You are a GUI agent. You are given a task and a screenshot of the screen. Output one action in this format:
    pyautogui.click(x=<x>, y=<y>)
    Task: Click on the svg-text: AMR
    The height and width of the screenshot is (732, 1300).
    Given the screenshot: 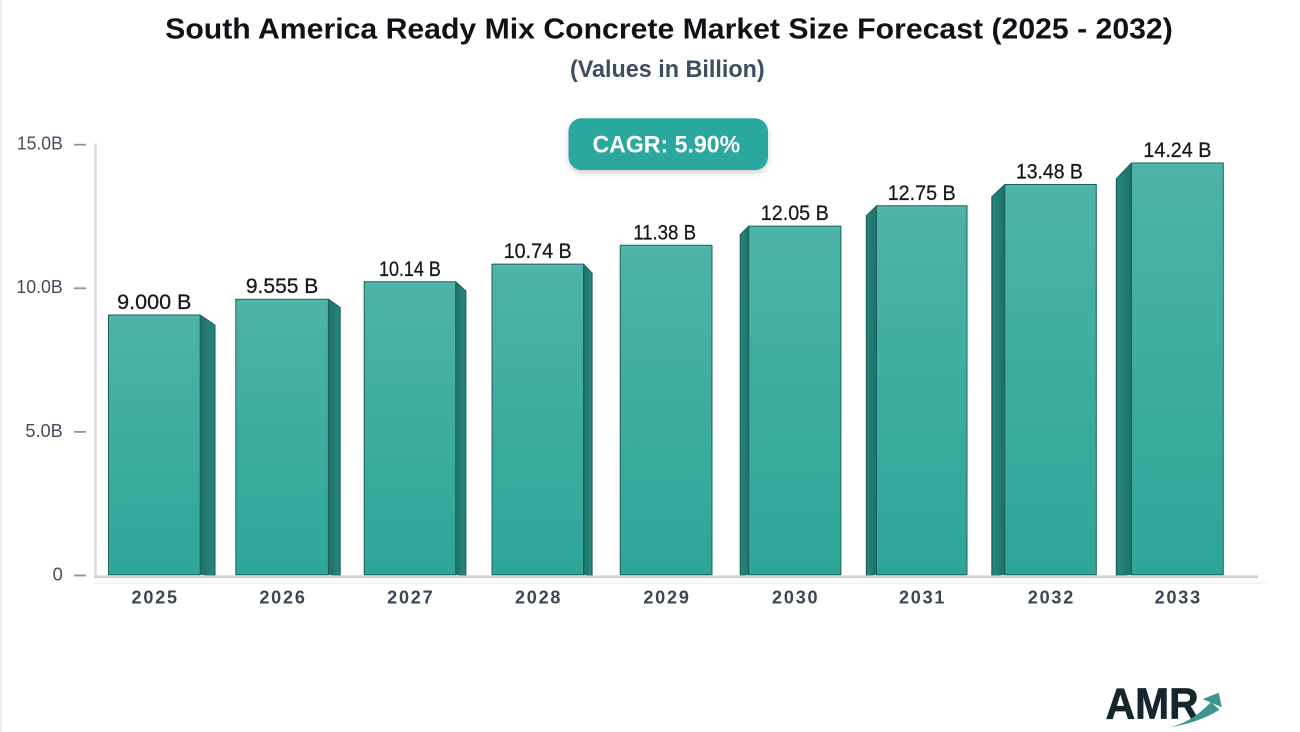 What is the action you would take?
    pyautogui.click(x=1152, y=704)
    